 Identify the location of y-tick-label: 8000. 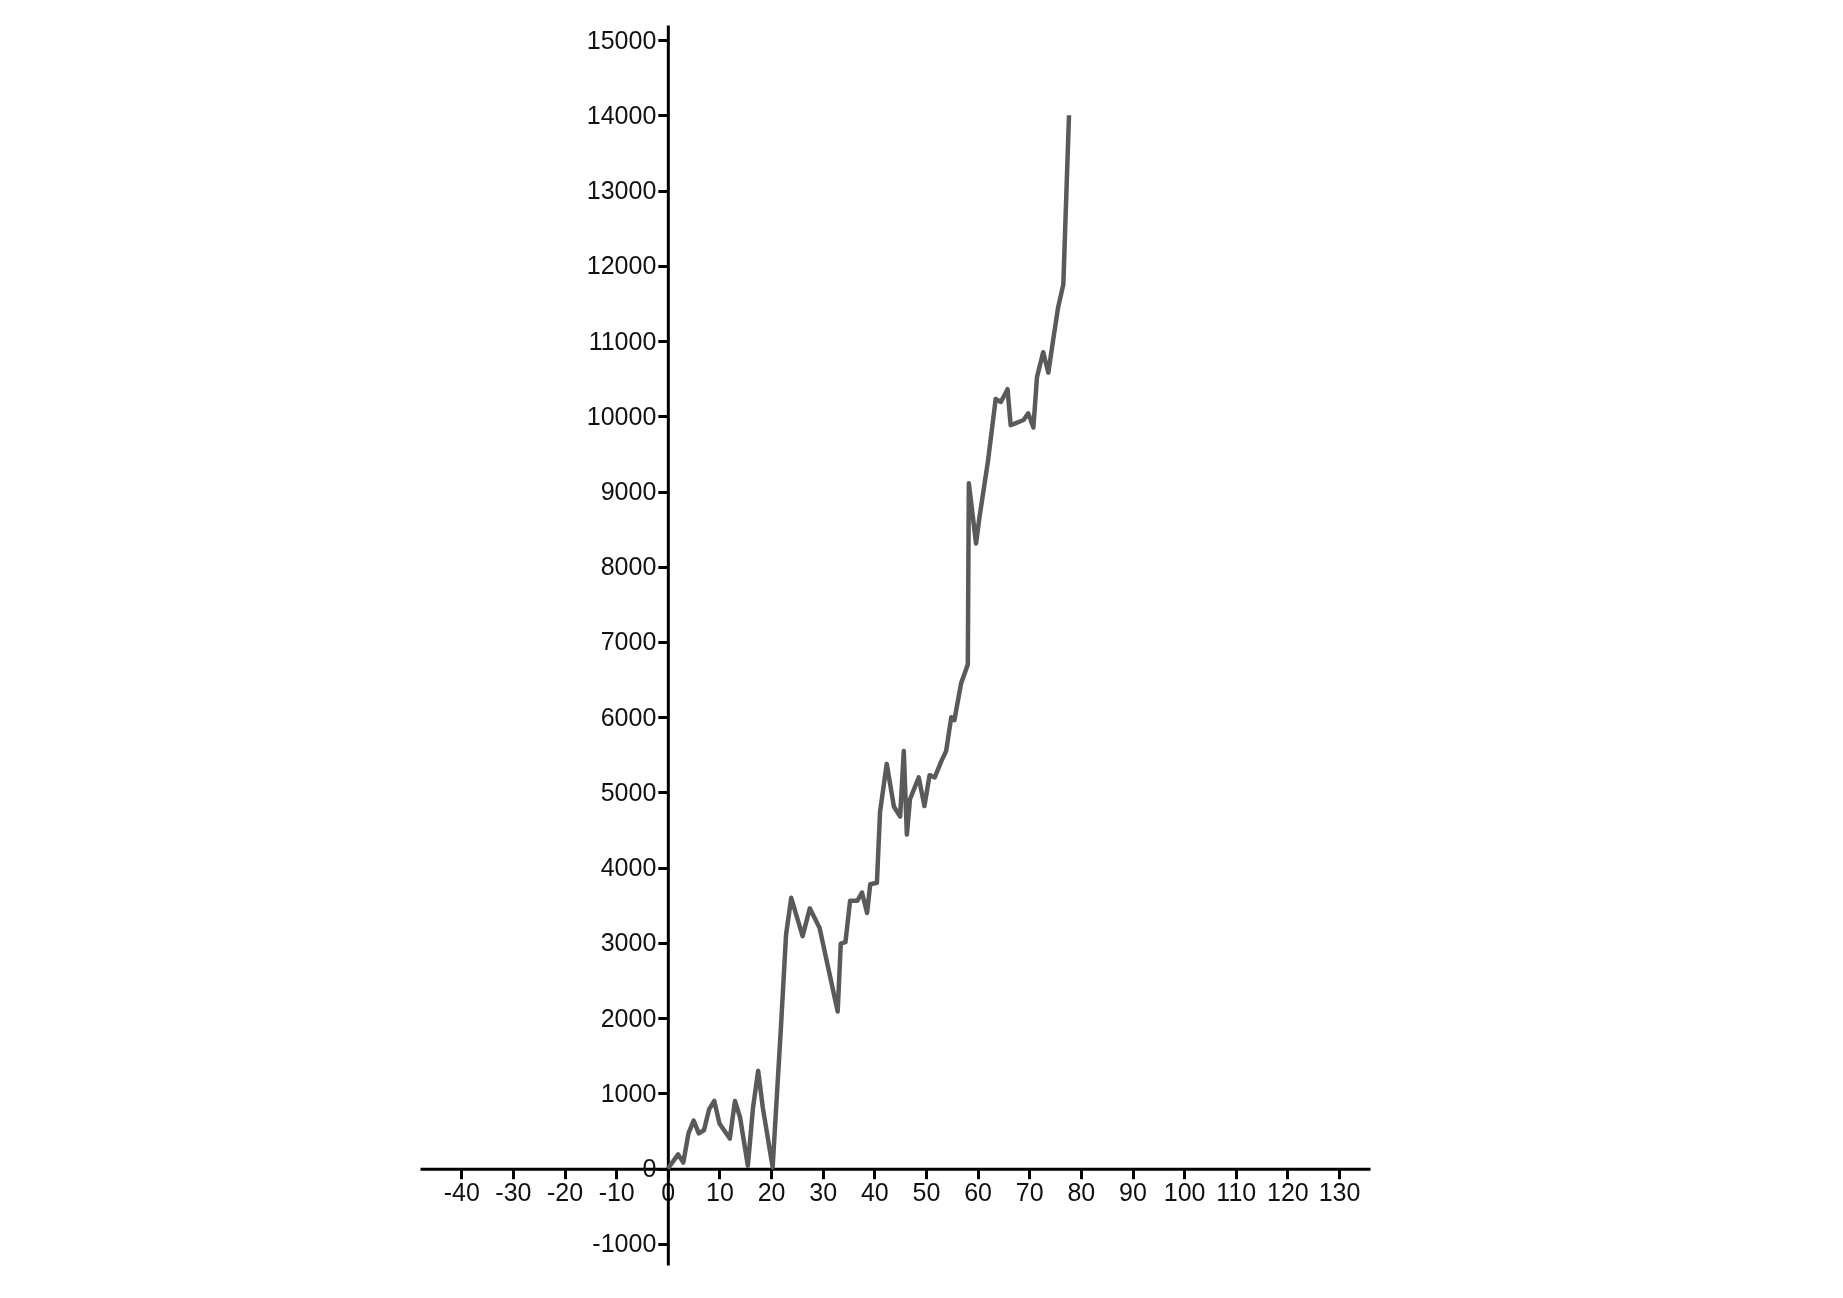
(628, 566).